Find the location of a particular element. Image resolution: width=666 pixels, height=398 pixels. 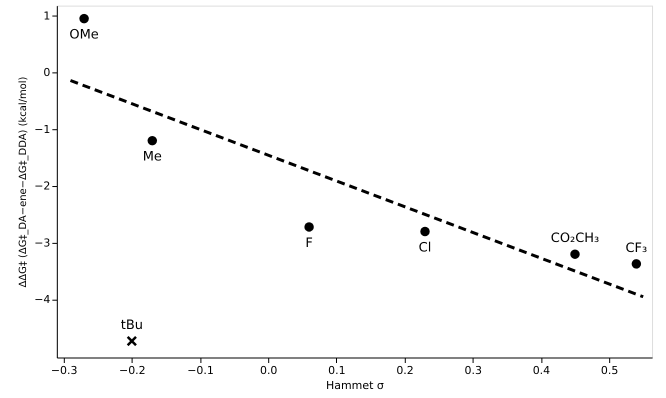

annotation: Cl is located at coordinates (425, 248).